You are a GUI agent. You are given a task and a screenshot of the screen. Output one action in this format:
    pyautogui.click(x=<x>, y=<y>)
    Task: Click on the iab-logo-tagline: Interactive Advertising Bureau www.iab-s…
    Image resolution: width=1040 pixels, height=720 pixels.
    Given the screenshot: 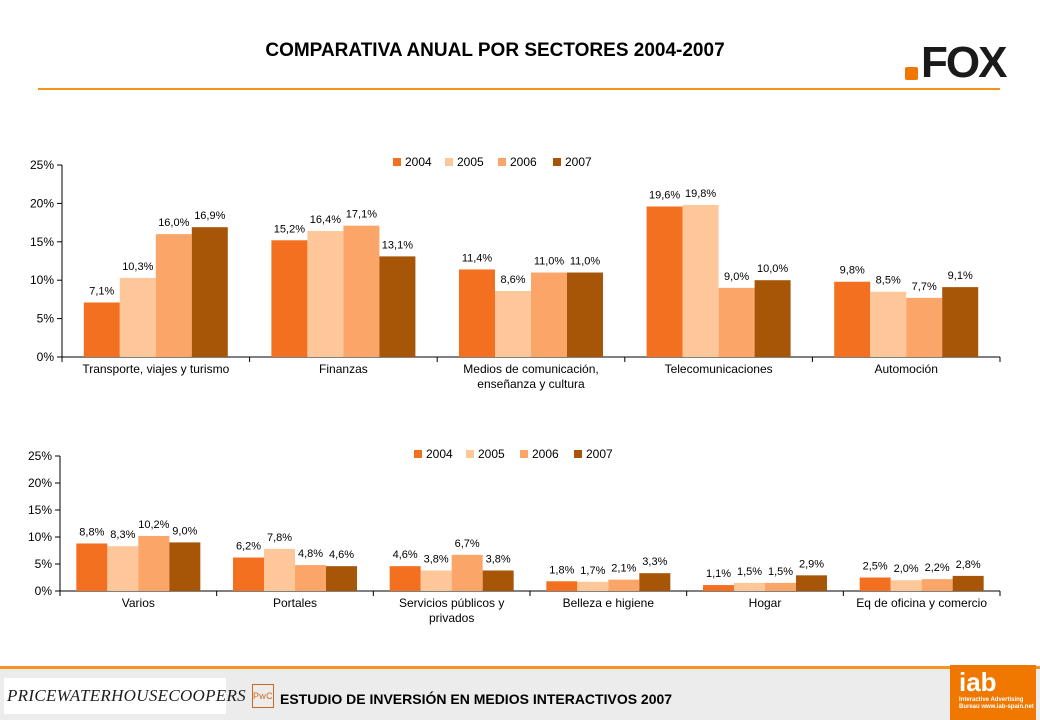 What is the action you would take?
    pyautogui.click(x=996, y=704)
    